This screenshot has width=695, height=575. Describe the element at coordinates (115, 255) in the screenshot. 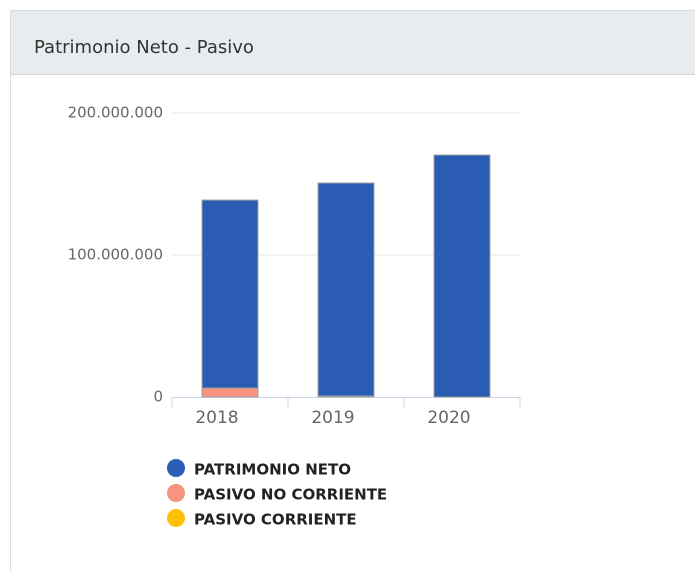

I see `y-tick-label: 100.000.000` at that location.